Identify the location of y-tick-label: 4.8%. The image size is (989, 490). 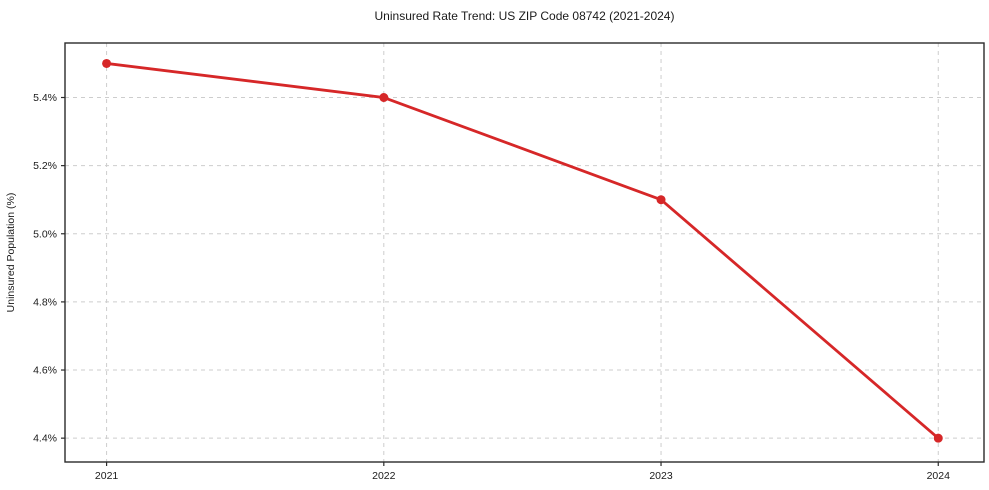
(45, 302).